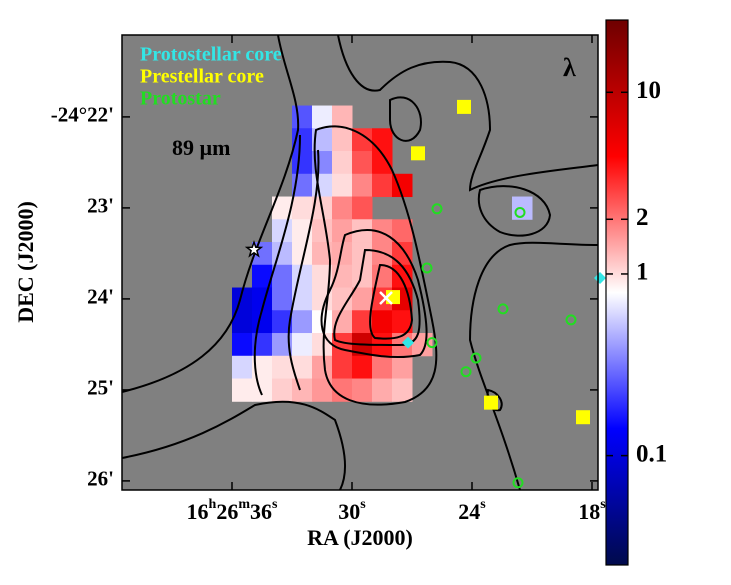 The height and width of the screenshot is (585, 731). Describe the element at coordinates (648, 90) in the screenshot. I see `colorbar-tick-label: 10` at that location.